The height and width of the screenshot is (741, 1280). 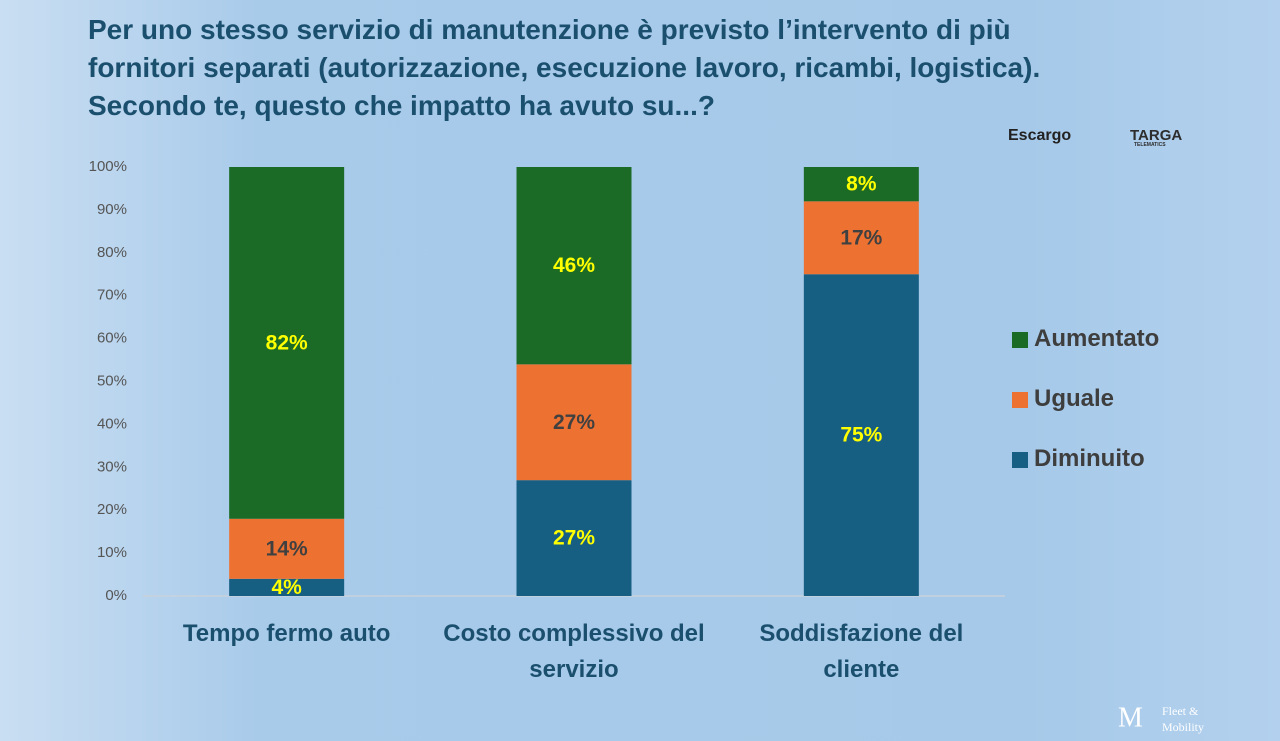 I want to click on value-label: 75%, so click(x=861, y=435).